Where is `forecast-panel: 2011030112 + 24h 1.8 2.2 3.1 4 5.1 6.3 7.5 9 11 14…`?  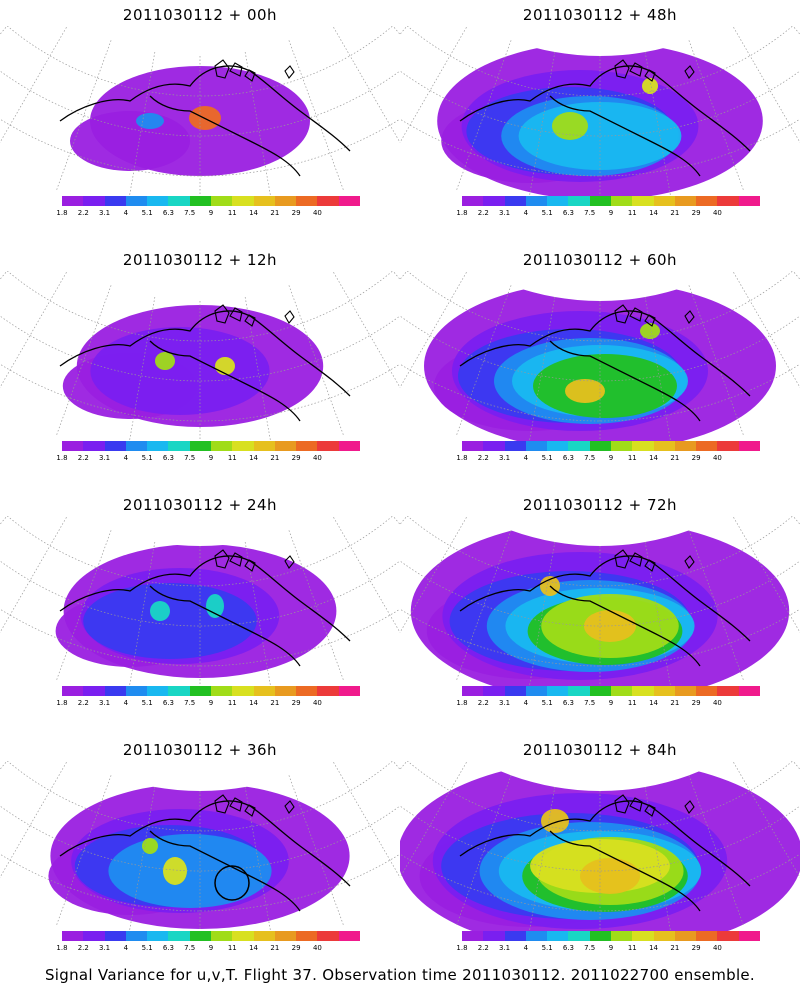 forecast-panel: 2011030112 + 24h 1.8 2.2 3.1 4 5.1 6.3 7.5 9 11 14… is located at coordinates (200, 612).